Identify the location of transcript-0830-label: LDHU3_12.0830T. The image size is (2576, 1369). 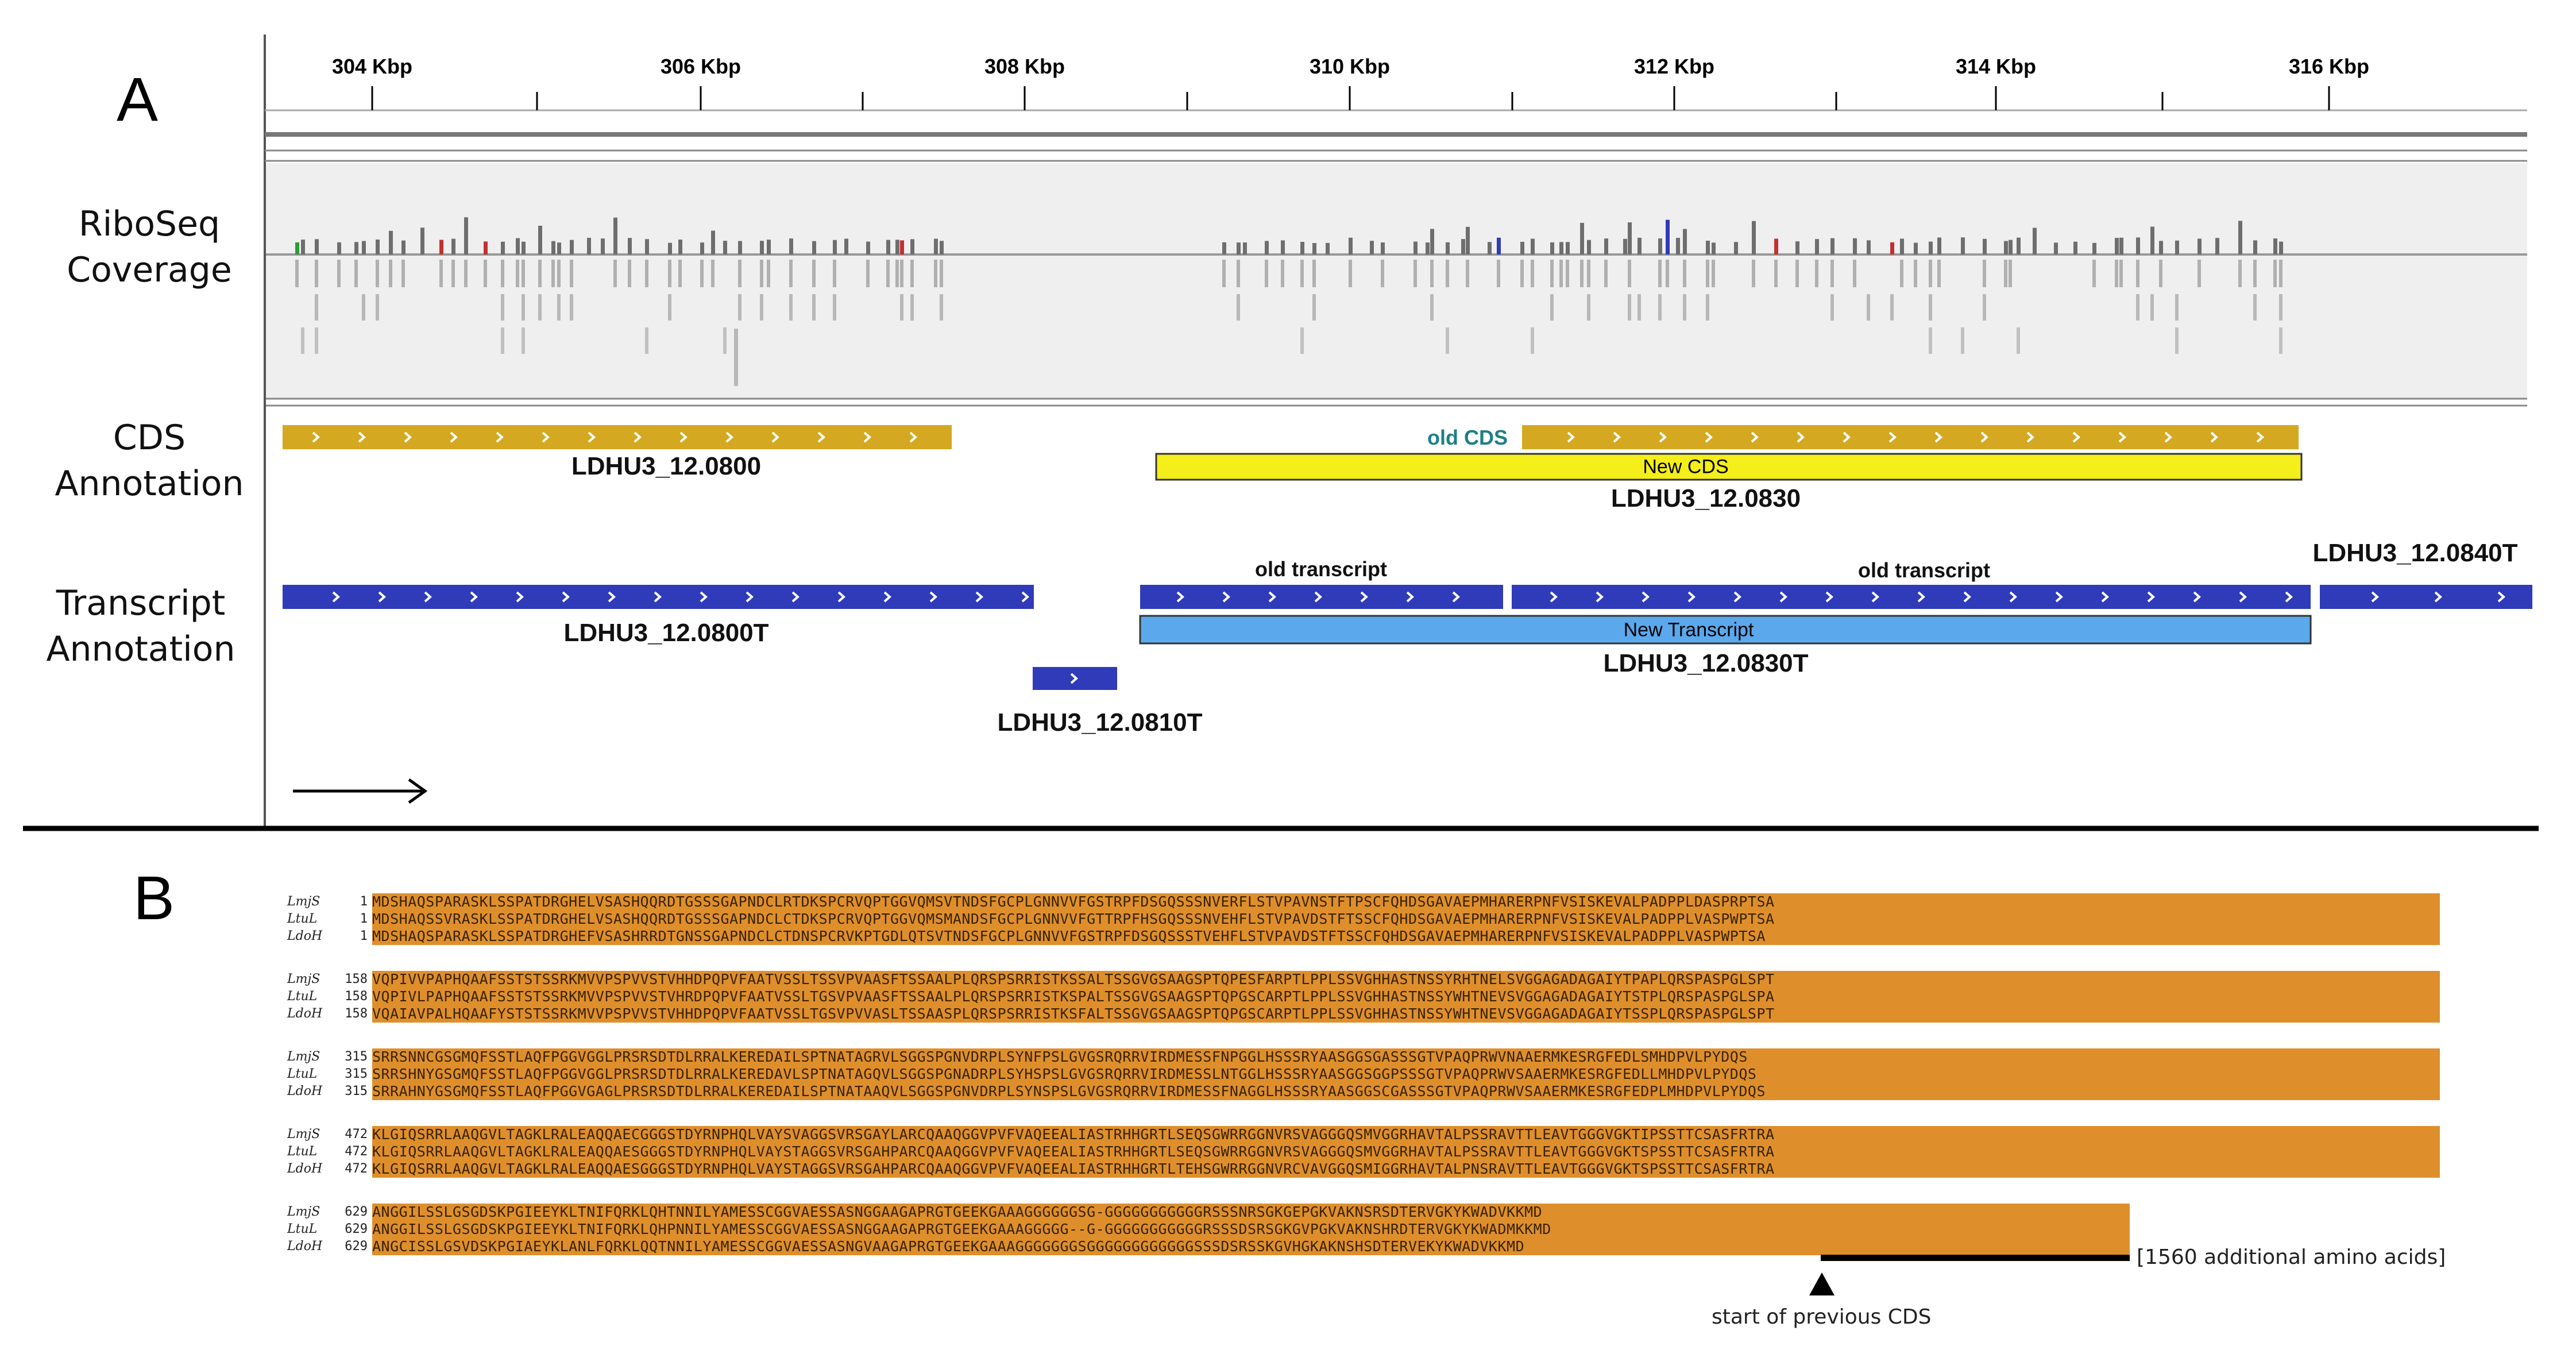
(1706, 663).